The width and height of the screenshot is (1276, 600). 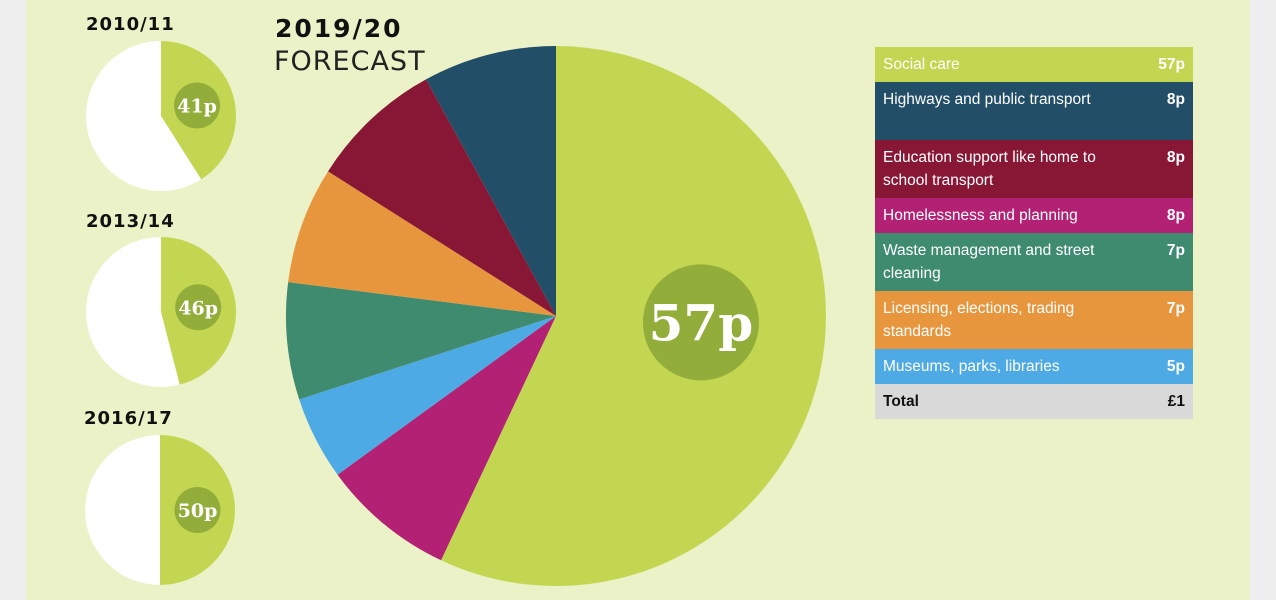 I want to click on small-pie-2-label: 46p, so click(x=198, y=308).